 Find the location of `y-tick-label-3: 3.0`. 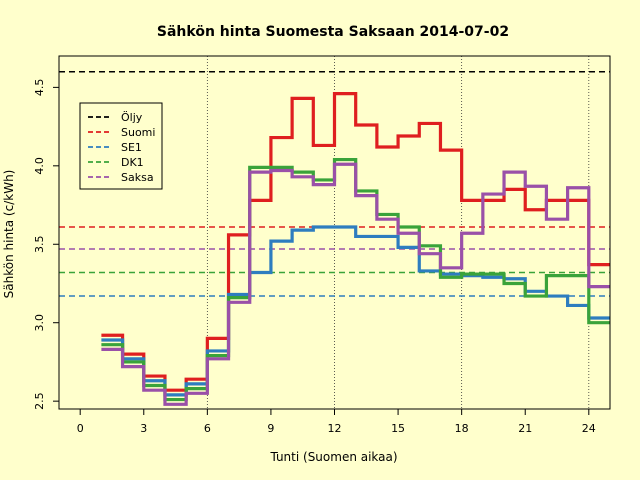

y-tick-label-3: 3.0 is located at coordinates (39, 323).